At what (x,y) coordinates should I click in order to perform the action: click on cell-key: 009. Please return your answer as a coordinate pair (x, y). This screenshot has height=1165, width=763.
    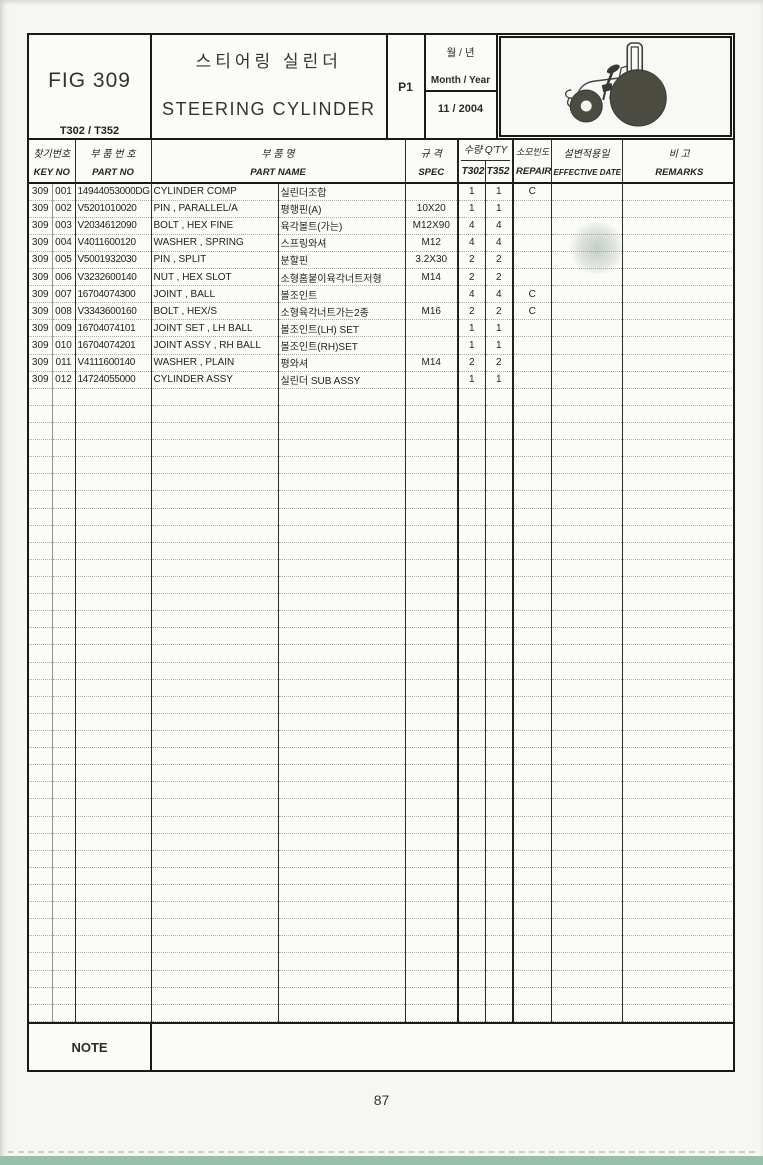
    Looking at the image, I should click on (64, 328).